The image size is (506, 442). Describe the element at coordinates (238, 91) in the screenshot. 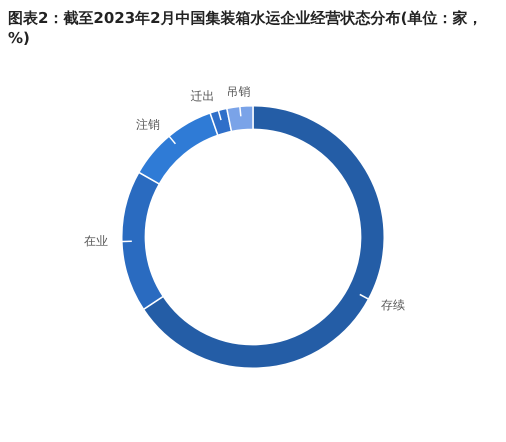

I see `slice-label: 吊销` at that location.